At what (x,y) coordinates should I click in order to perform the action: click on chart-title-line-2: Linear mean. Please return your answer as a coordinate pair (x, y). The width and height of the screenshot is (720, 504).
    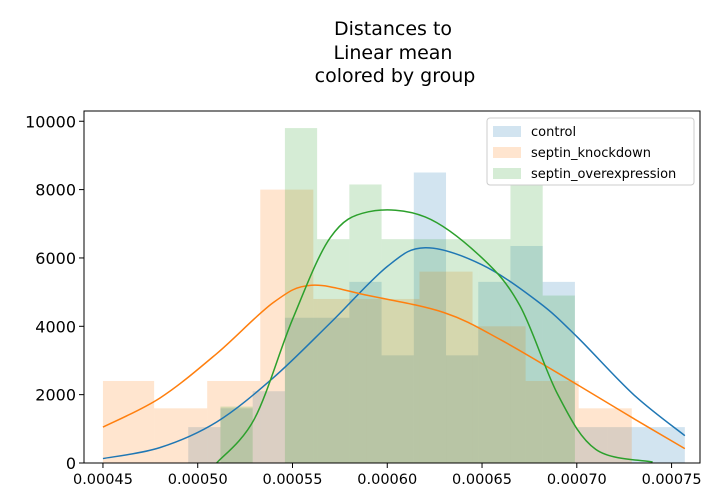
    Looking at the image, I should click on (393, 53).